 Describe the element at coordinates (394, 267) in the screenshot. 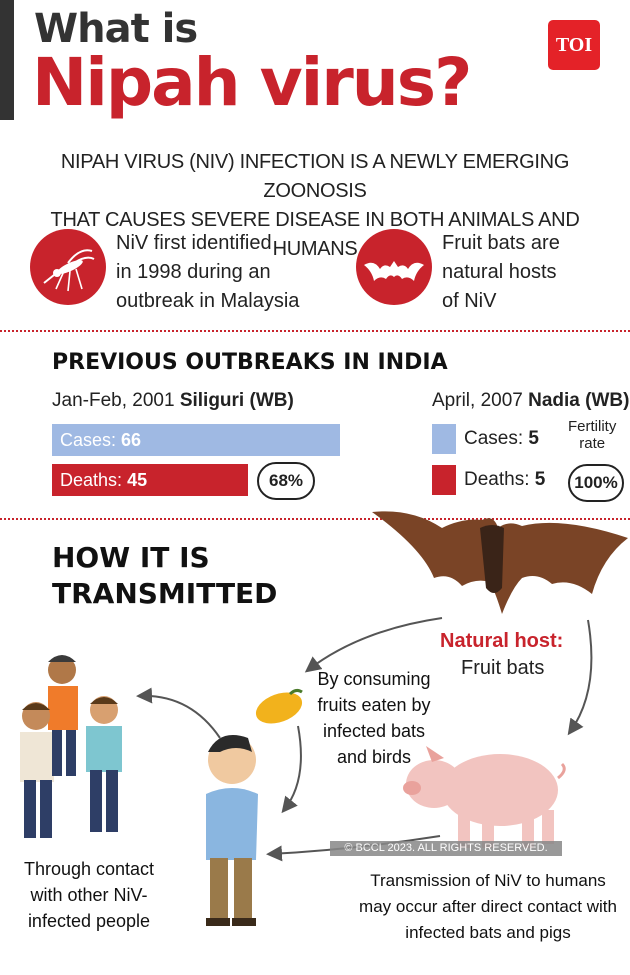

I see `bat-icon` at that location.